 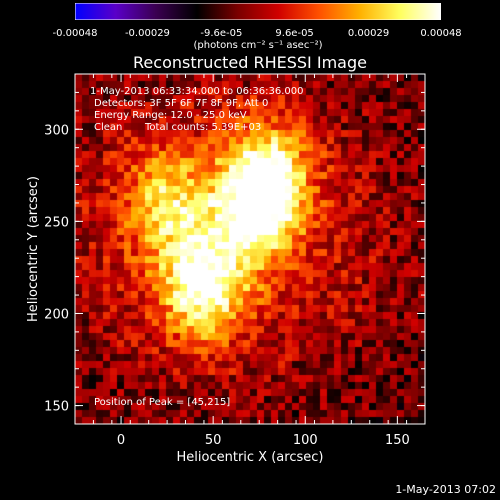 What do you see at coordinates (258, 11) in the screenshot?
I see `colorbar` at bounding box center [258, 11].